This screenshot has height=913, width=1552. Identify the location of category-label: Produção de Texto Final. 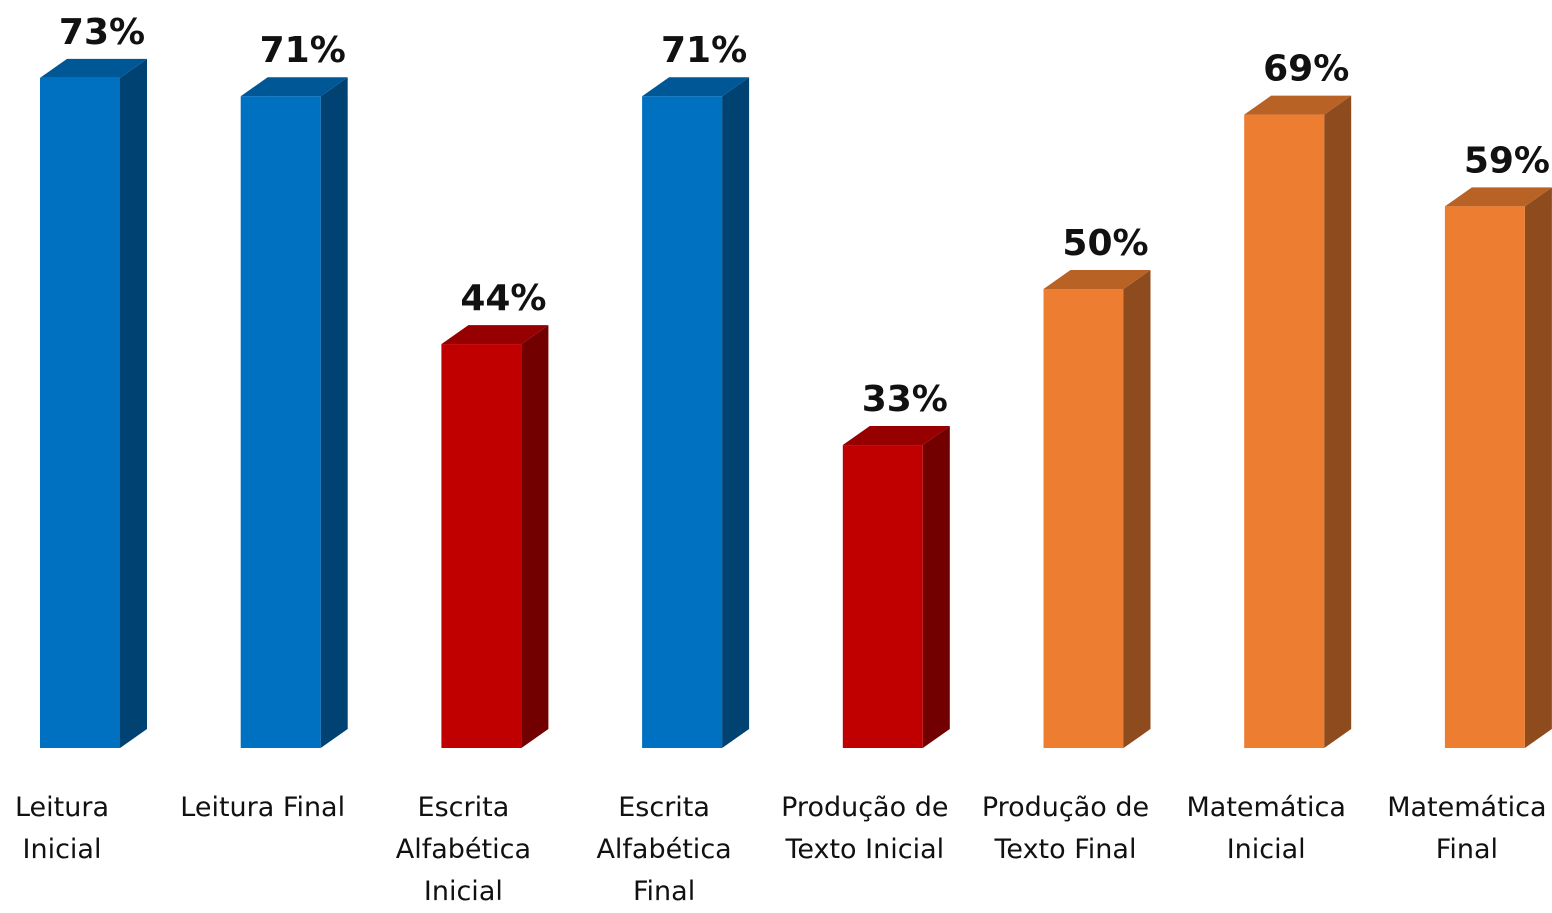
(1065, 828).